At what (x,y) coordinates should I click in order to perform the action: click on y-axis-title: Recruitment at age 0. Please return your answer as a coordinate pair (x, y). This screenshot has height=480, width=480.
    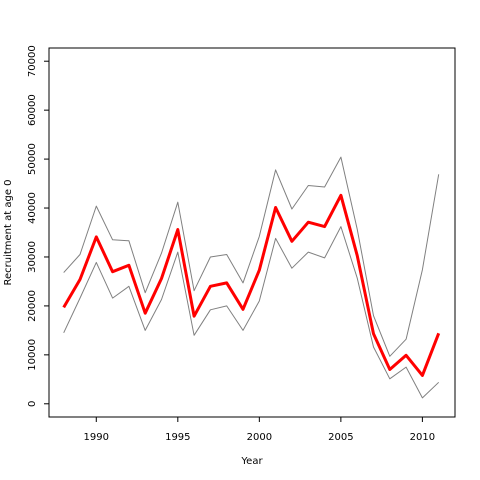
    Looking at the image, I should click on (8, 232).